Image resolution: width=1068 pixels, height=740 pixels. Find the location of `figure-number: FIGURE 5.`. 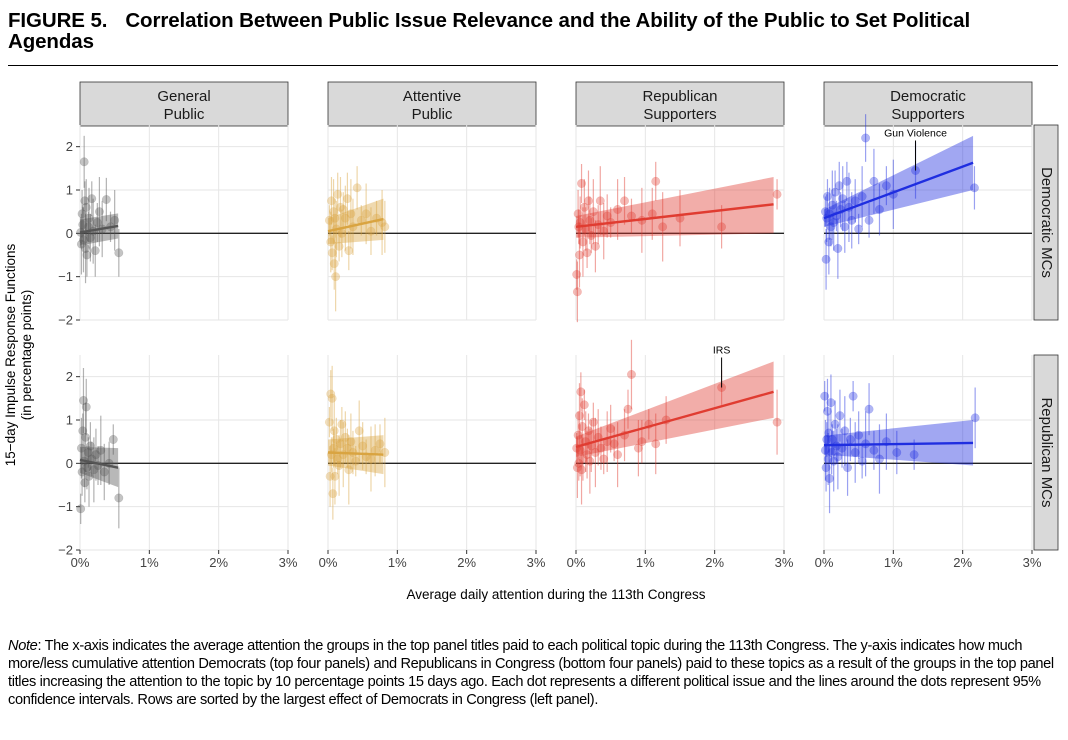

figure-number: FIGURE 5. is located at coordinates (58, 20).